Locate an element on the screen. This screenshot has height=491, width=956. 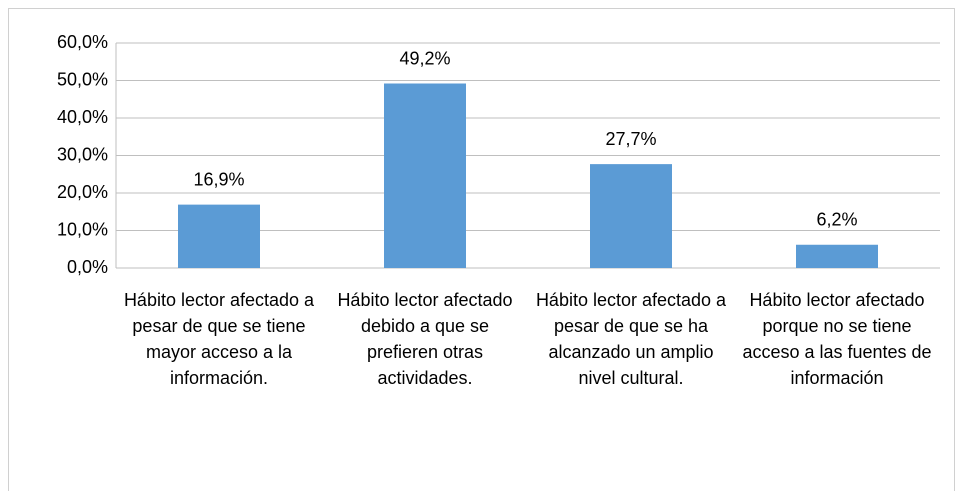
y-tick-label: 10,0% is located at coordinates (82, 229).